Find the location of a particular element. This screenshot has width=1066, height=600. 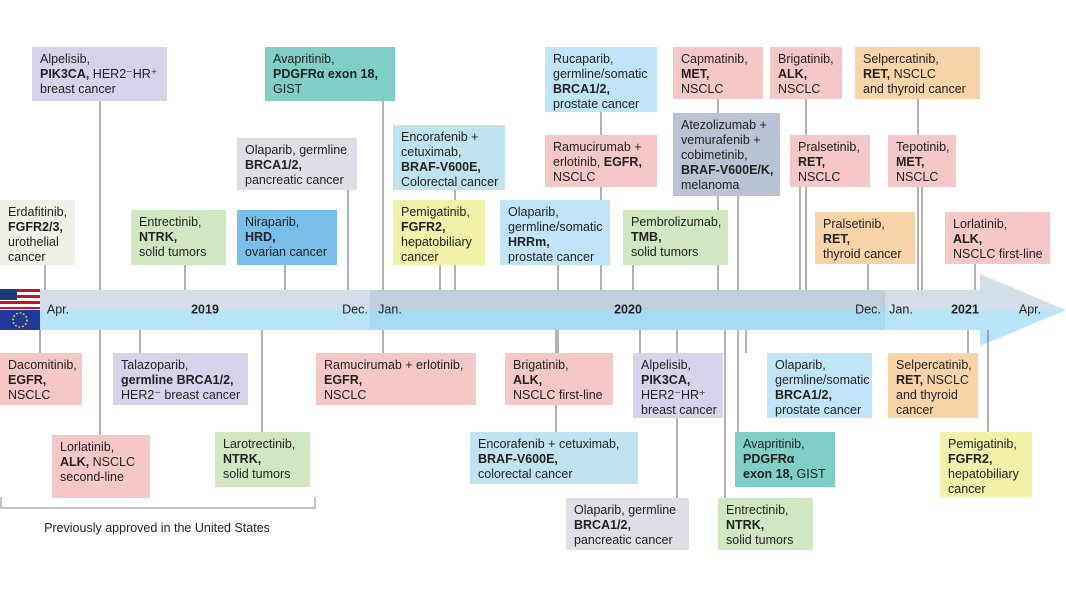

box-text-bold: MET, is located at coordinates (910, 162).